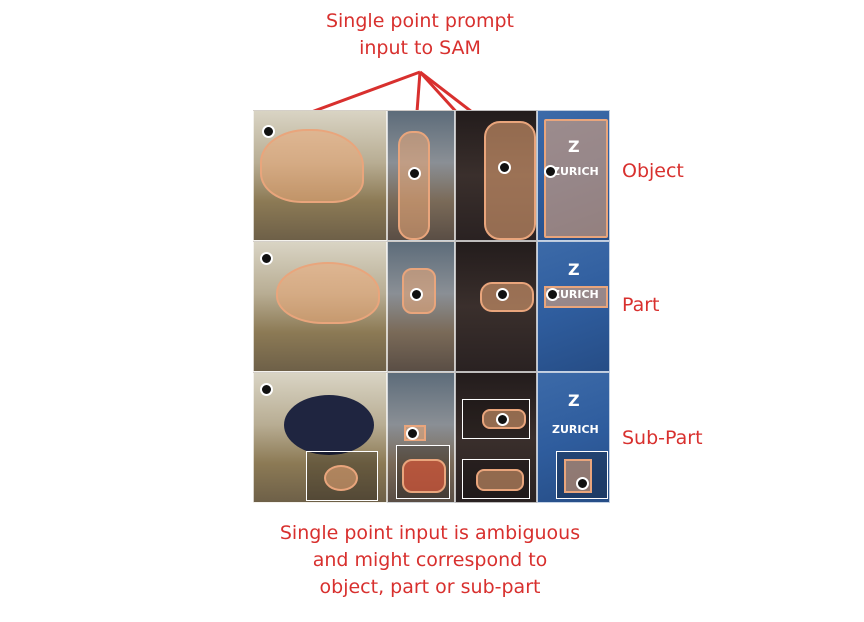 The image size is (864, 622). Describe the element at coordinates (653, 171) in the screenshot. I see `row-label-object: Object` at that location.